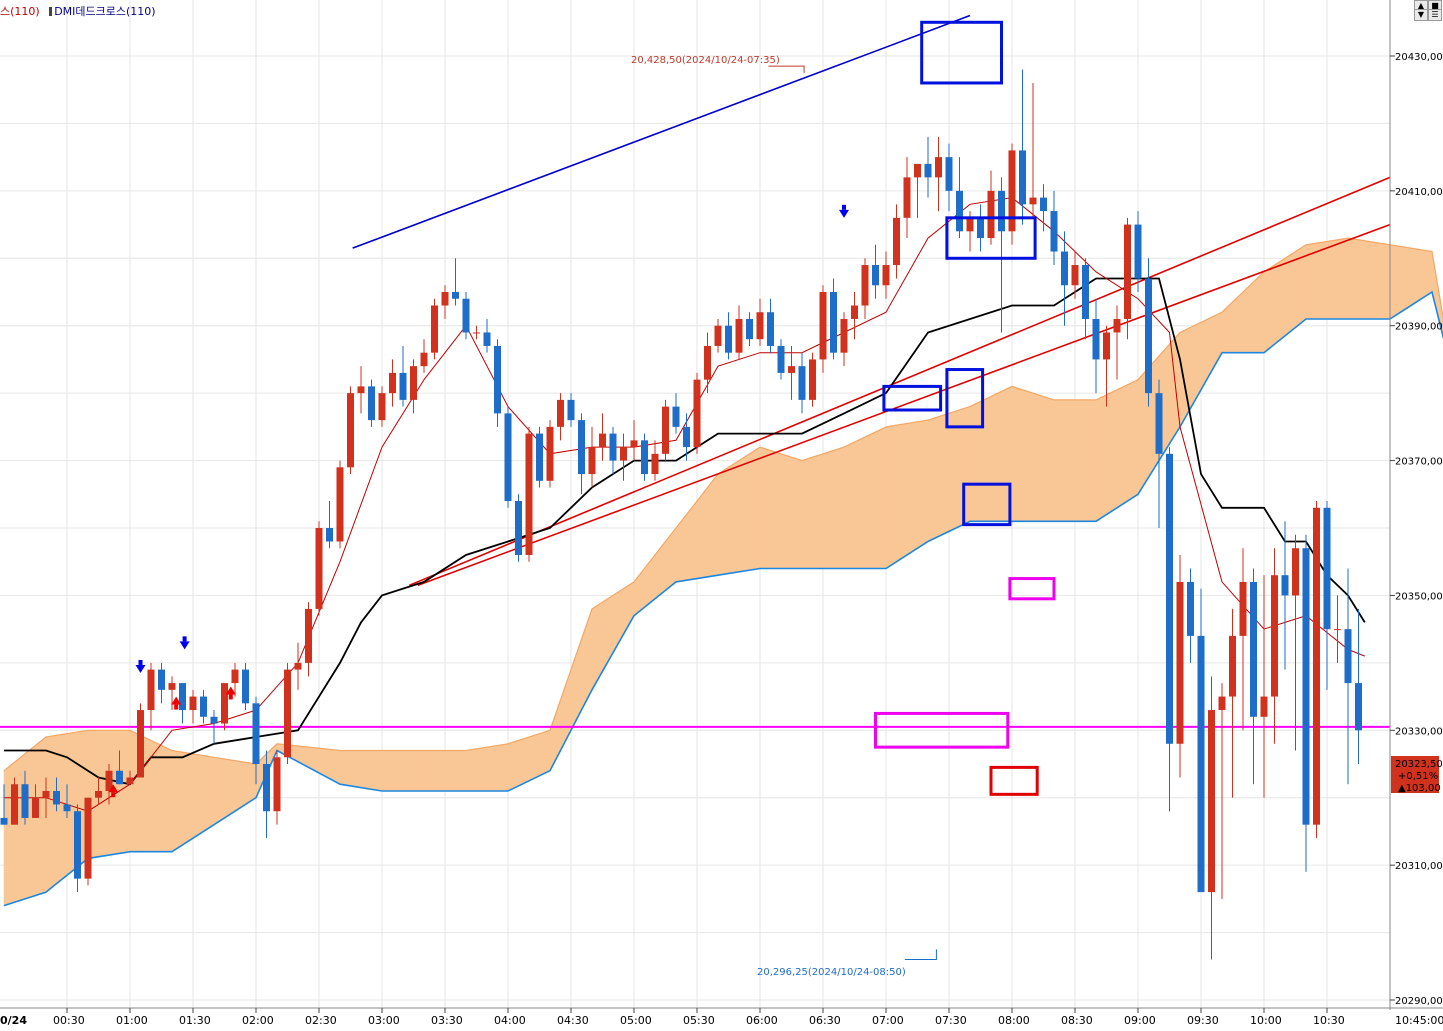 This screenshot has width=1443, height=1031. Describe the element at coordinates (51, 11) in the screenshot. I see `legend-marker` at that location.